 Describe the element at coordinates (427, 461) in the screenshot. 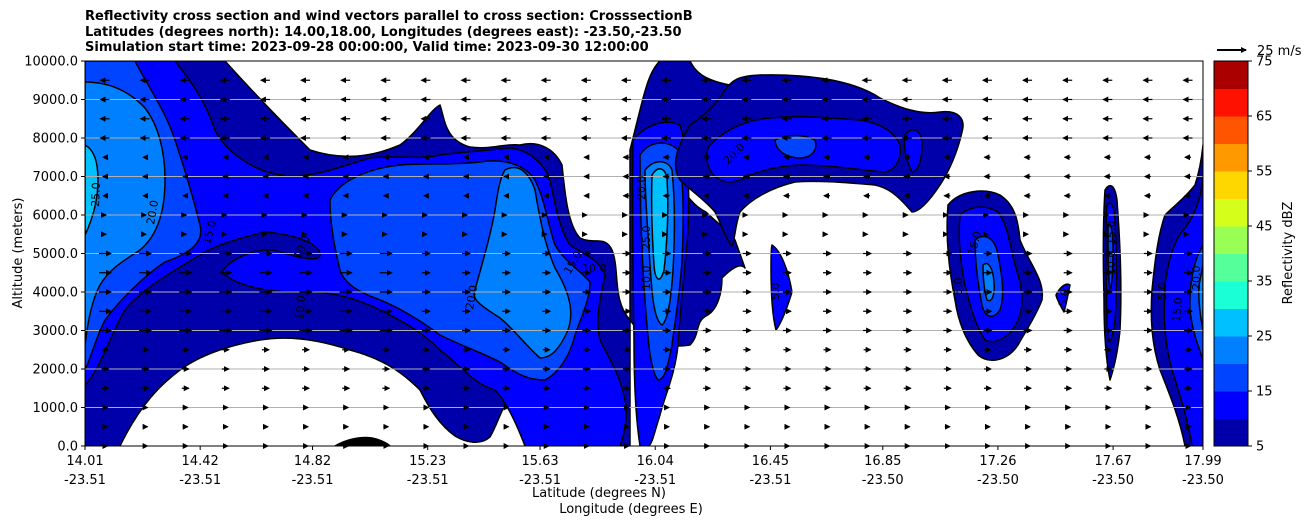

I see `x-tick-label-lat: 15.23` at that location.